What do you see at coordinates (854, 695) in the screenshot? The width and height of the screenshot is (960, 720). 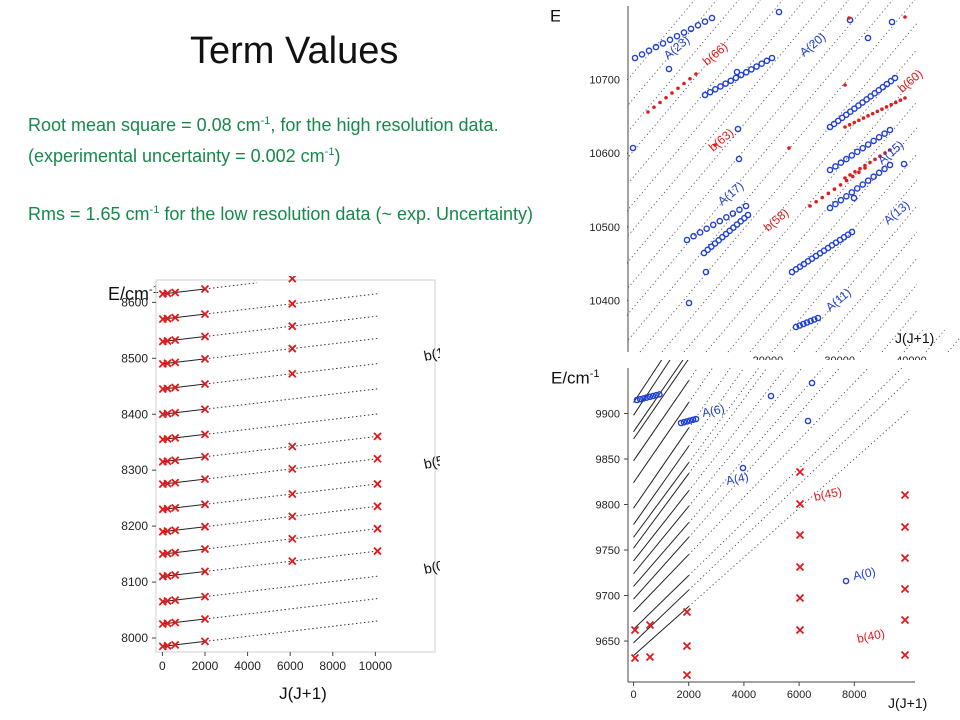 I see `x-tick-label: 8000` at bounding box center [854, 695].